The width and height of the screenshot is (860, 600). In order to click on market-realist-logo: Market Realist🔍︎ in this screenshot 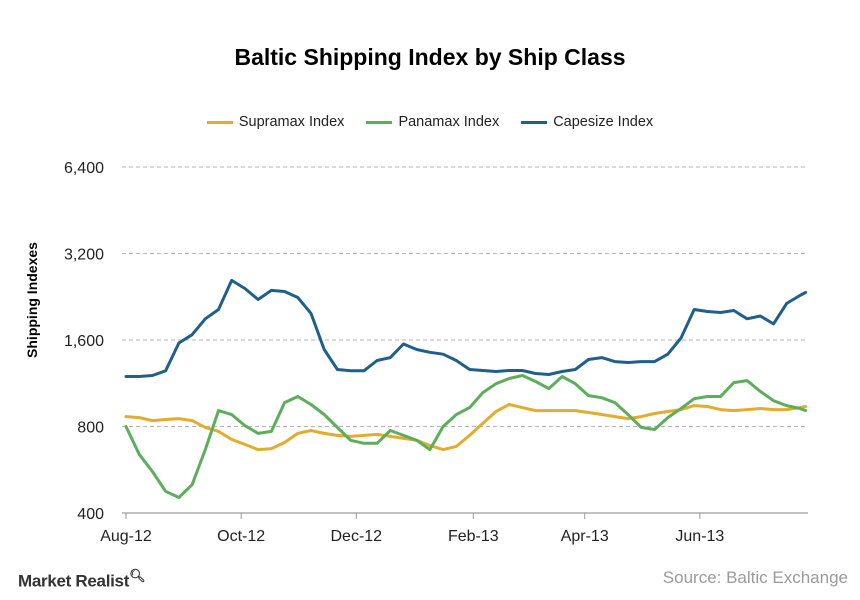, I will do `click(82, 580)`.